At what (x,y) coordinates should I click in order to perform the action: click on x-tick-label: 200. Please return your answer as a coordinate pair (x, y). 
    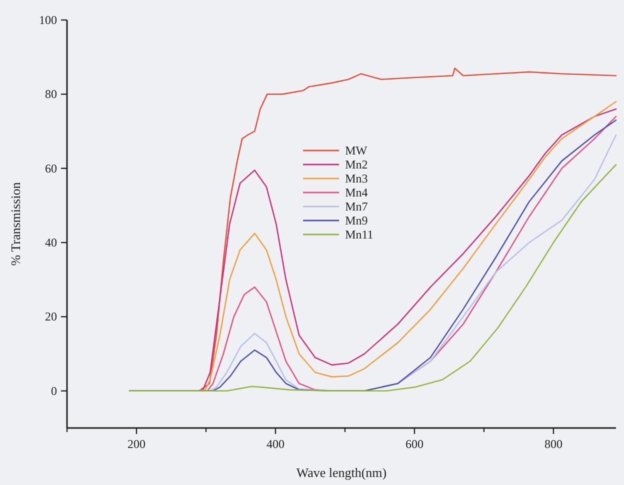
    Looking at the image, I should click on (136, 444).